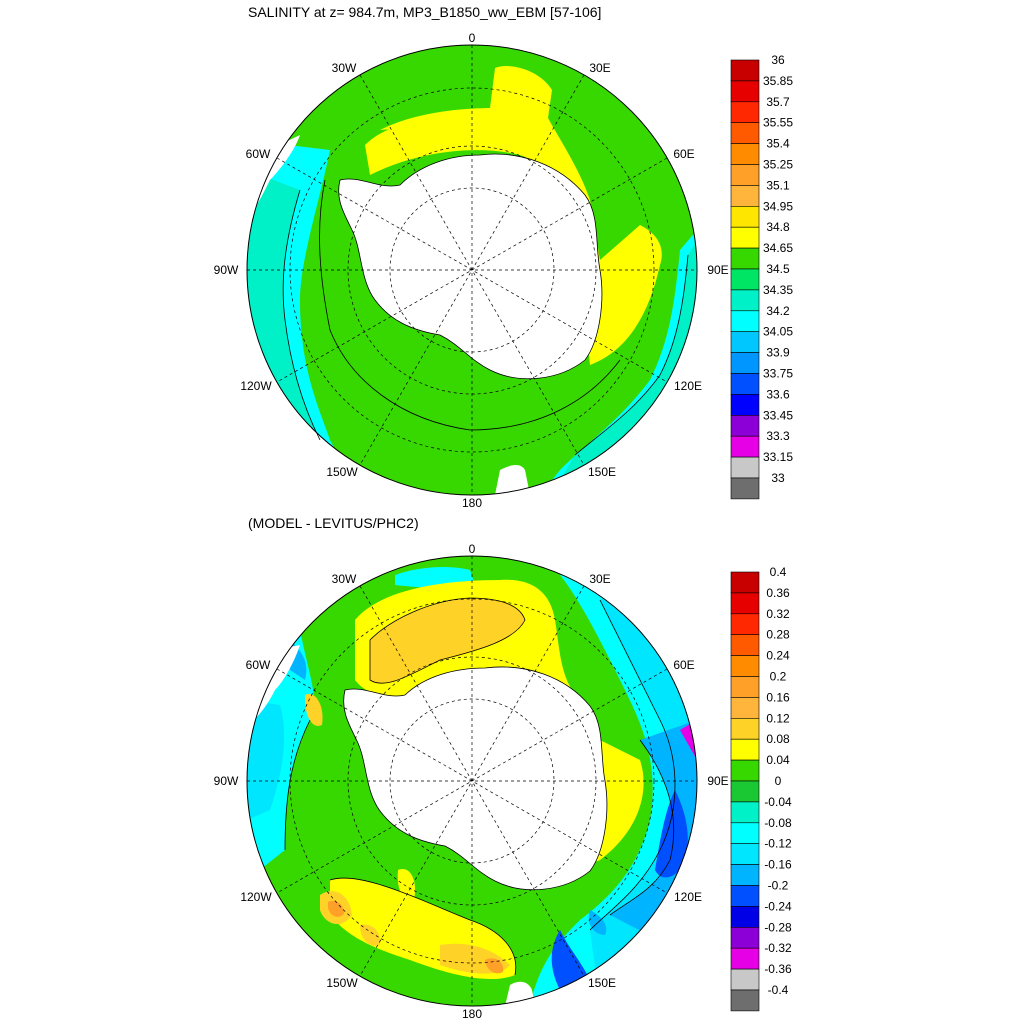 The width and height of the screenshot is (1024, 1024). What do you see at coordinates (447, 641) in the screenshot?
I see `bottom-field-gold-north` at bounding box center [447, 641].